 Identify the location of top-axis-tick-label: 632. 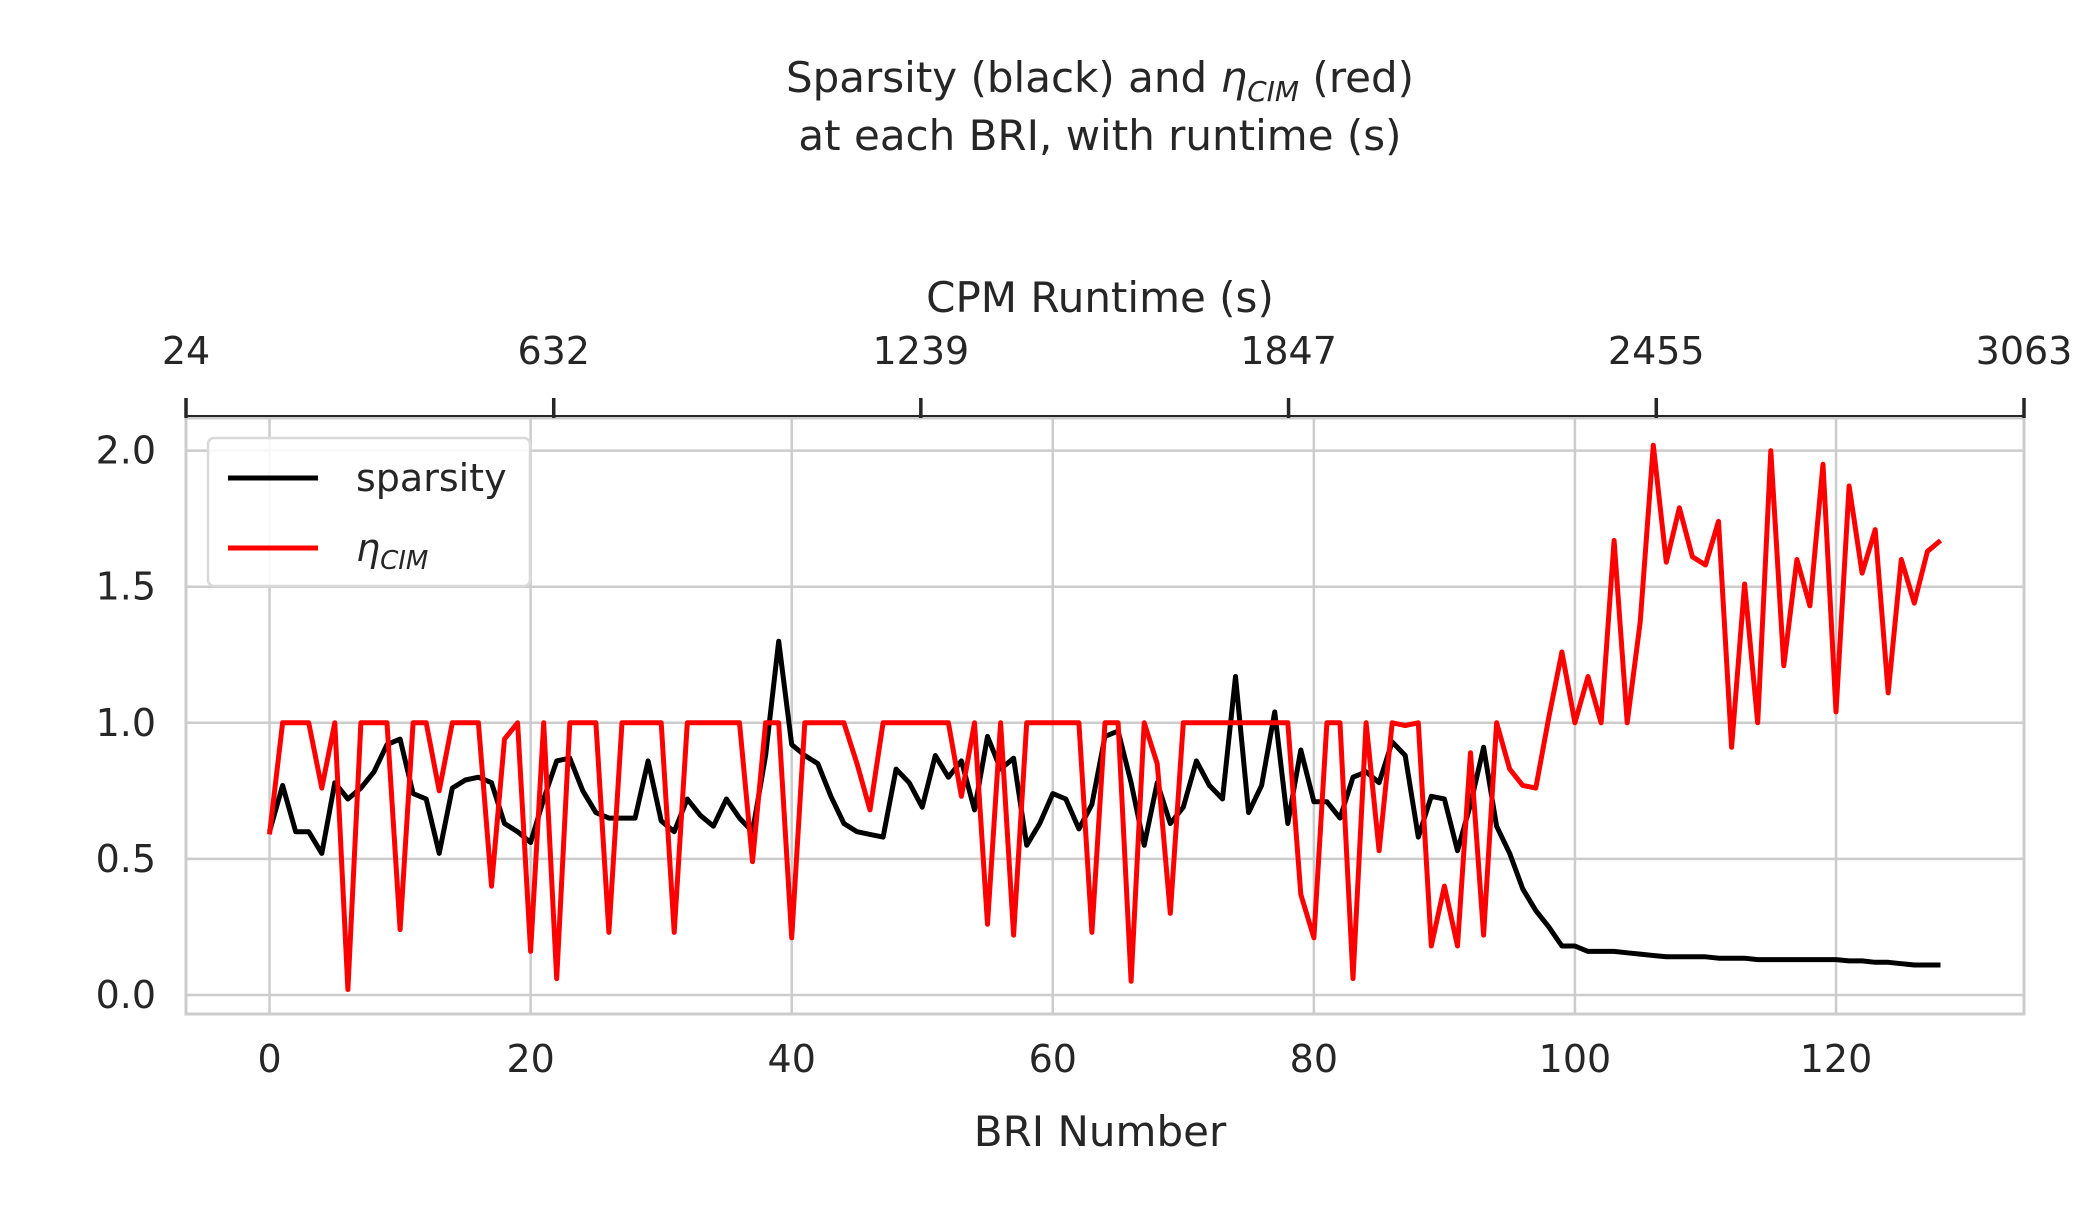
(553, 351).